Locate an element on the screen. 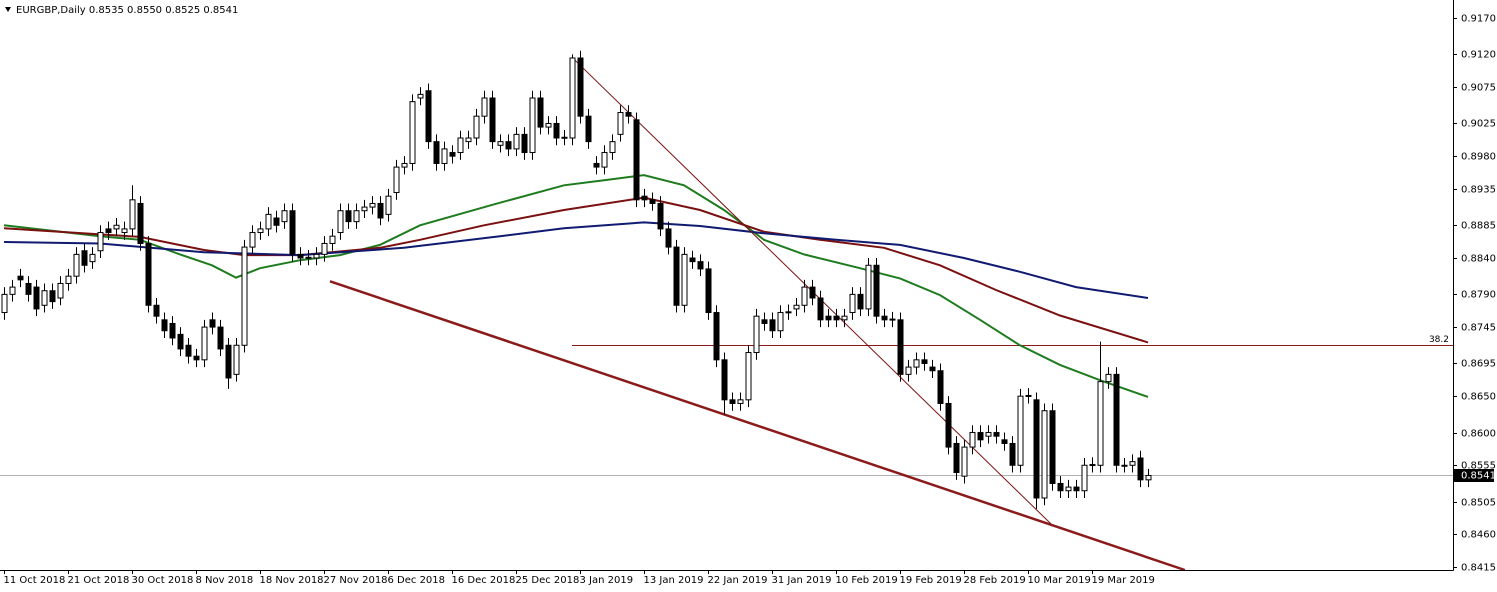 This screenshot has height=592, width=1497. y-tick-label: 0.9025 is located at coordinates (1478, 124).